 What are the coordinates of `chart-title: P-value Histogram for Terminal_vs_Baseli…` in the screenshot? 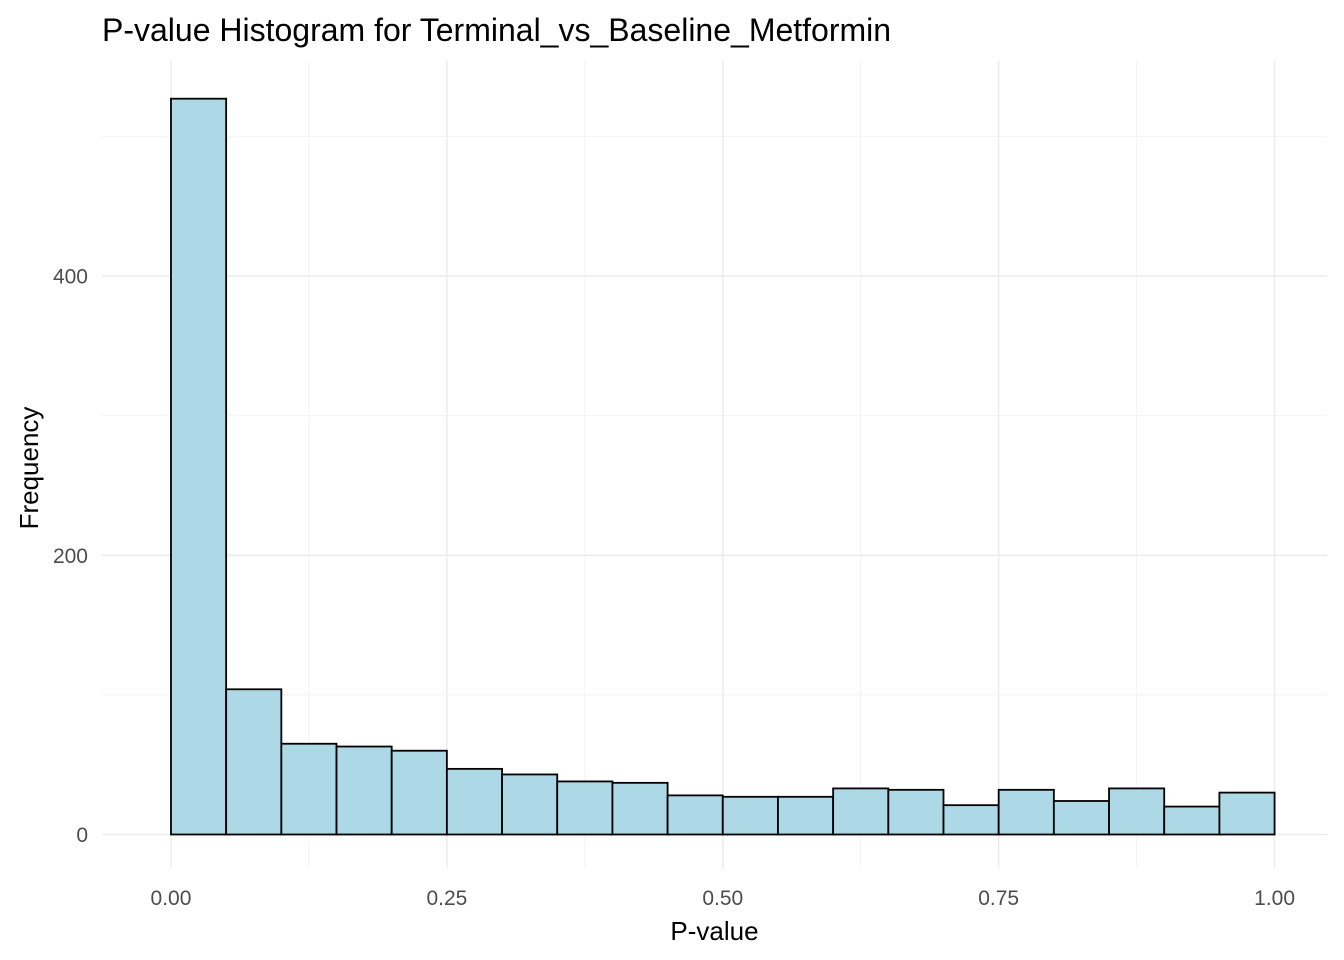 It's located at (496, 30).